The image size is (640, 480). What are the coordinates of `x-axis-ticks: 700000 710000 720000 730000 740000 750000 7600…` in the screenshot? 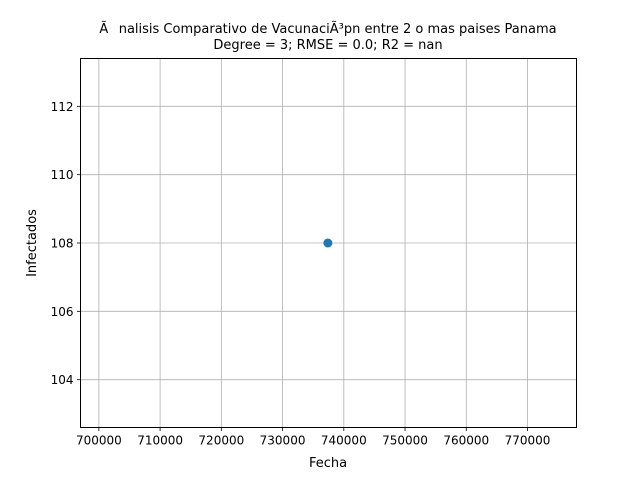 It's located at (313, 437).